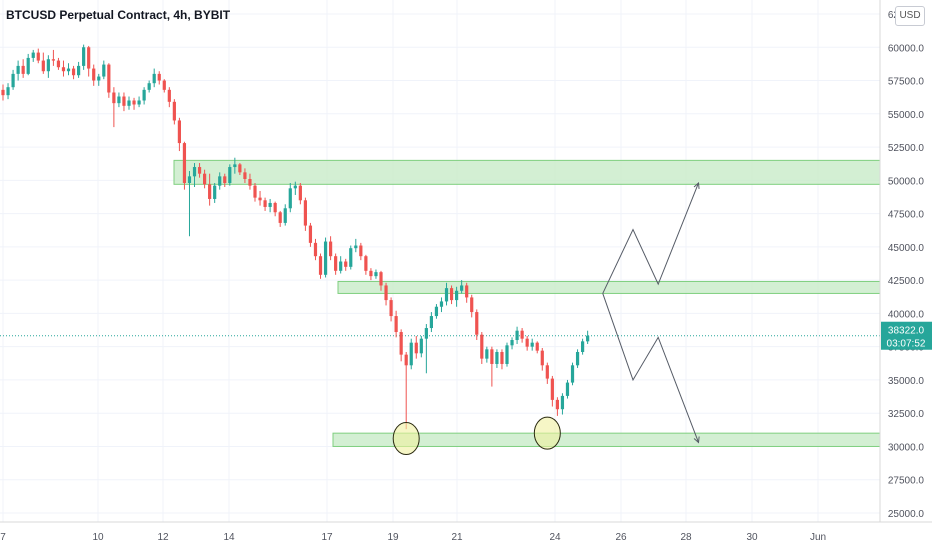 This screenshot has height=550, width=932. I want to click on price-tick-label: 57500.0, so click(906, 82).